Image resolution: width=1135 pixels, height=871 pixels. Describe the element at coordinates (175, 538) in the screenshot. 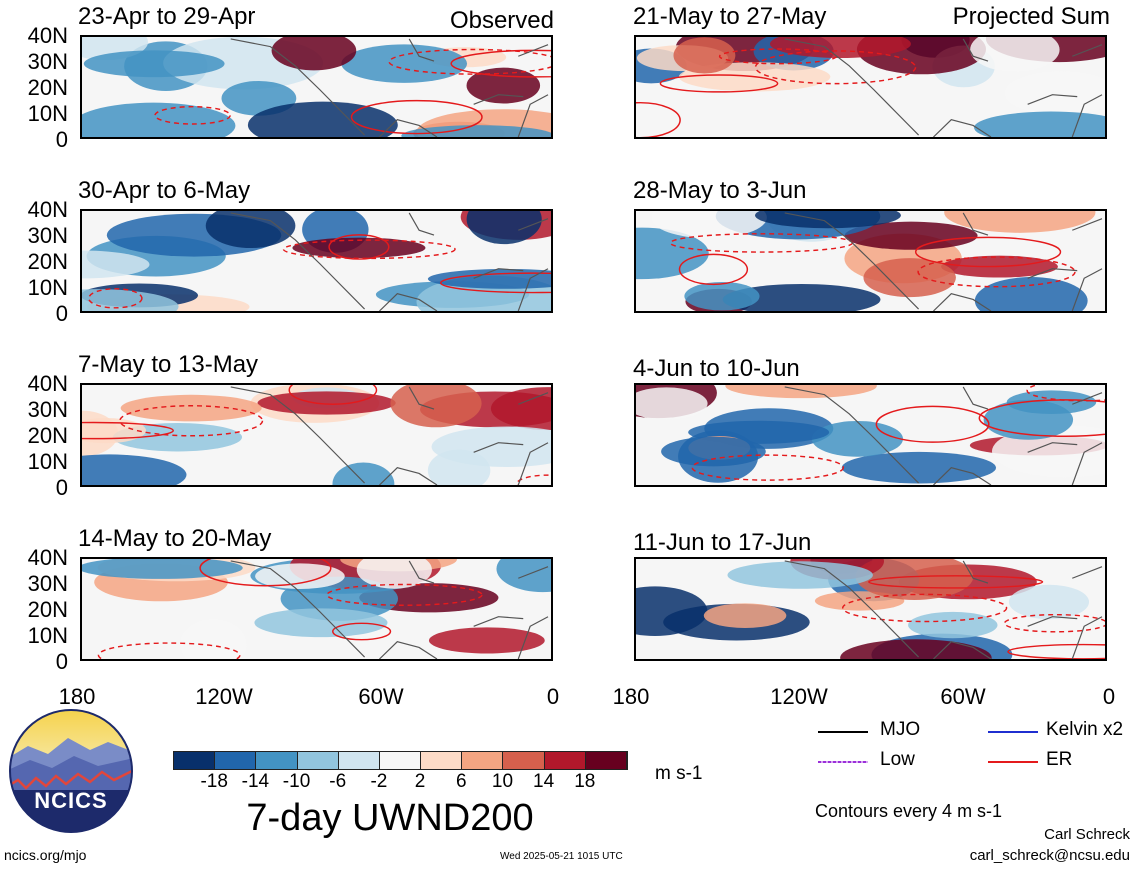

I see `panel-title-7: 14-May to 20-May` at that location.